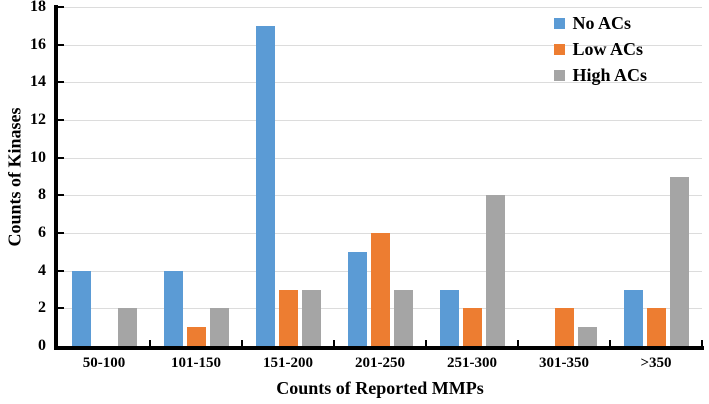 This screenshot has width=709, height=404. Describe the element at coordinates (42, 195) in the screenshot. I see `y-tick-label: 8` at that location.